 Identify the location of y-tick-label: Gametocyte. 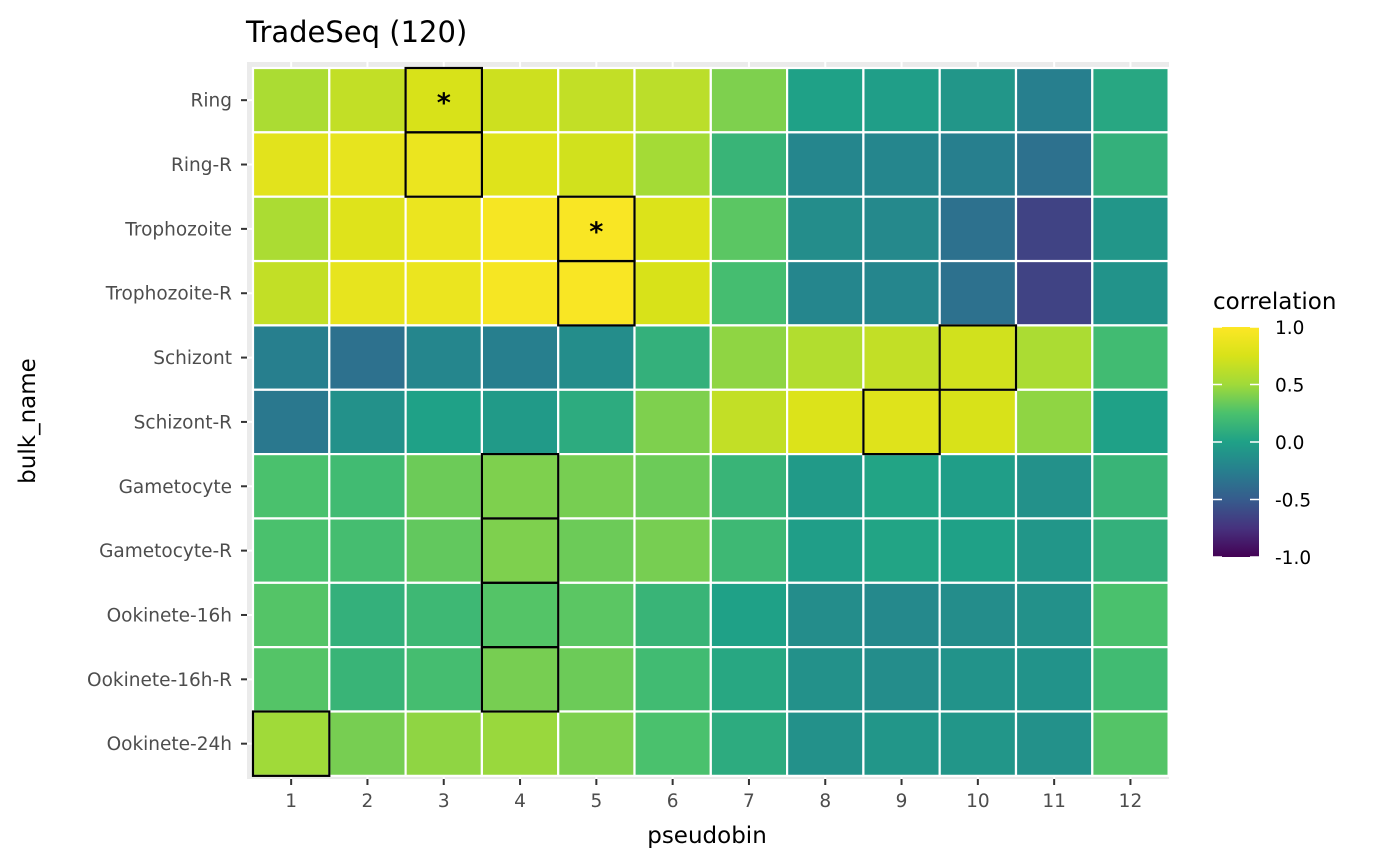
(175, 487).